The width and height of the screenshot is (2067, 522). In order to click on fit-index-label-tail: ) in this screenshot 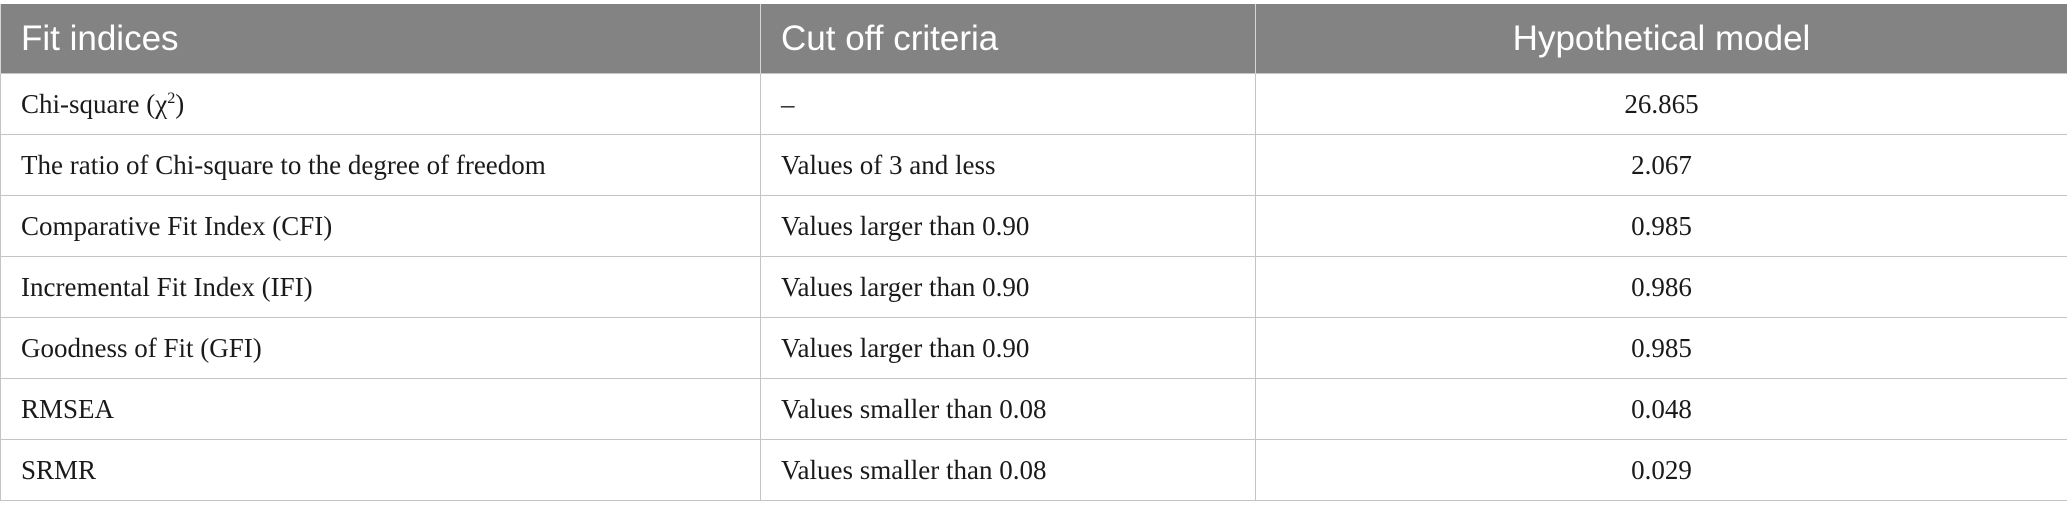, I will do `click(180, 103)`.